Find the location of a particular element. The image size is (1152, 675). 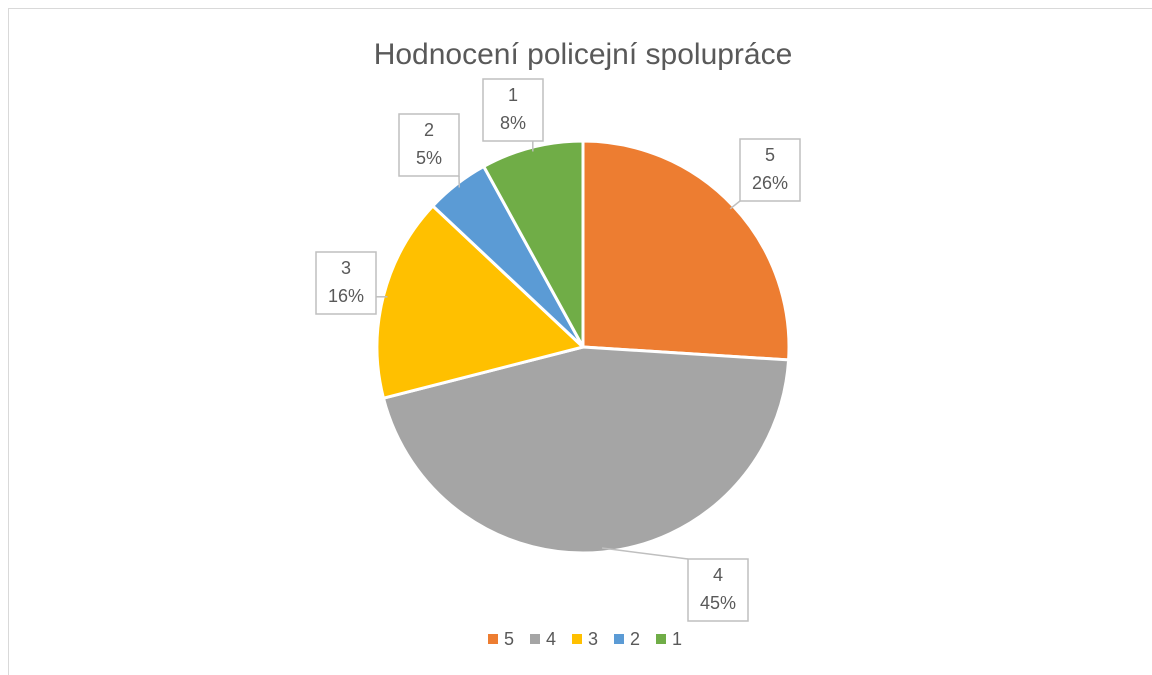

data-label-value: 5% is located at coordinates (429, 158).